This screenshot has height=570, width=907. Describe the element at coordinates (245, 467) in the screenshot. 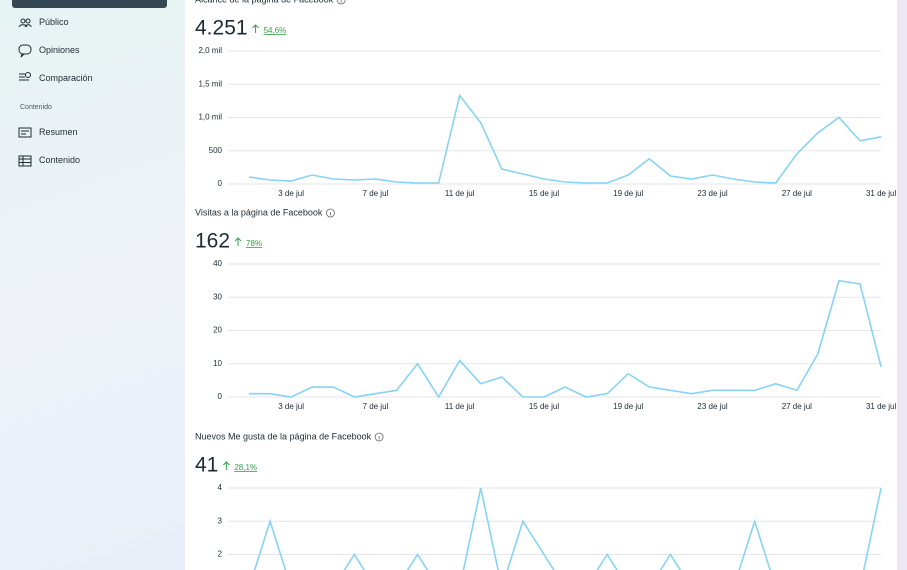

I see `change: 28,1%` at that location.